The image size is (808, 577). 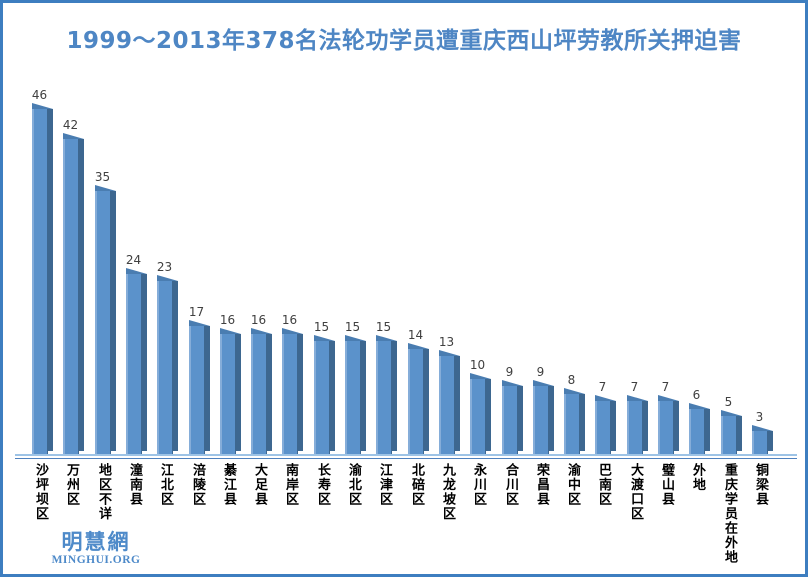 What do you see at coordinates (416, 485) in the screenshot?
I see `bar-category-label: 北碚区` at bounding box center [416, 485].